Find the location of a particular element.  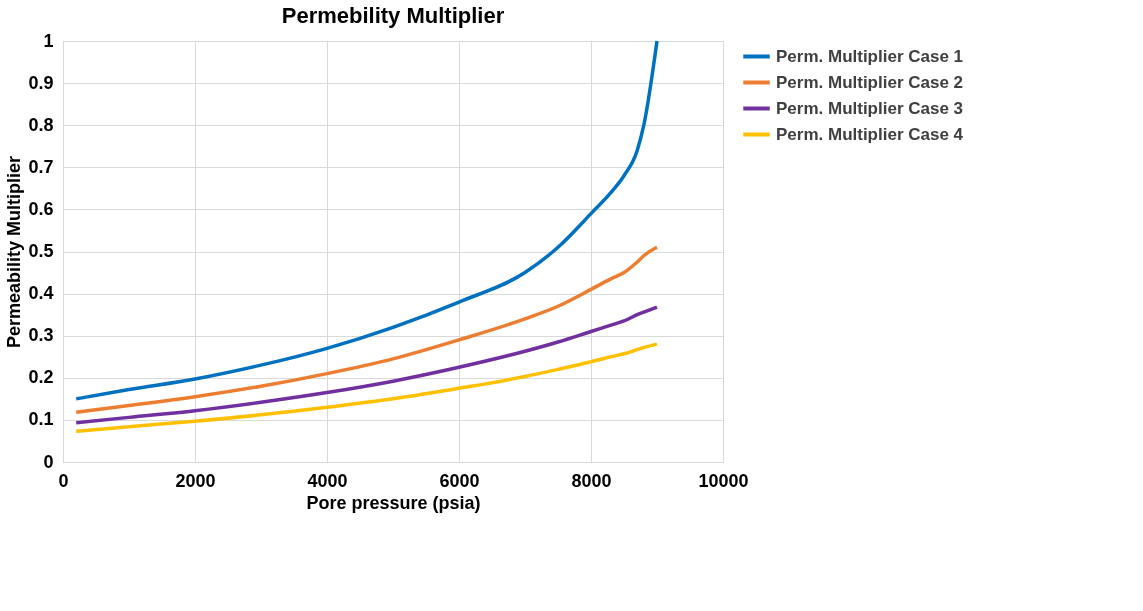

legend-label: Perm. Multiplier Case 3 is located at coordinates (870, 108).